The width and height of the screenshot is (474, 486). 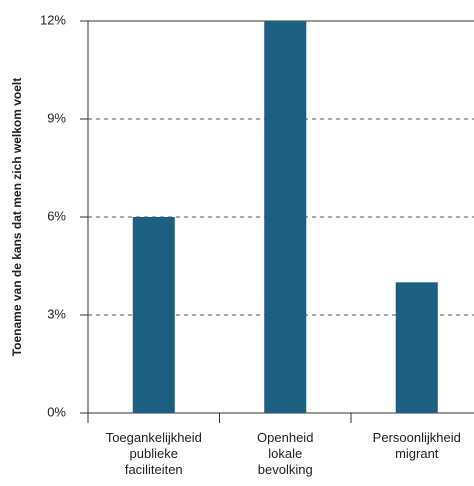 I want to click on x-tick-label-line: Persoonlijkheid, so click(x=417, y=437).